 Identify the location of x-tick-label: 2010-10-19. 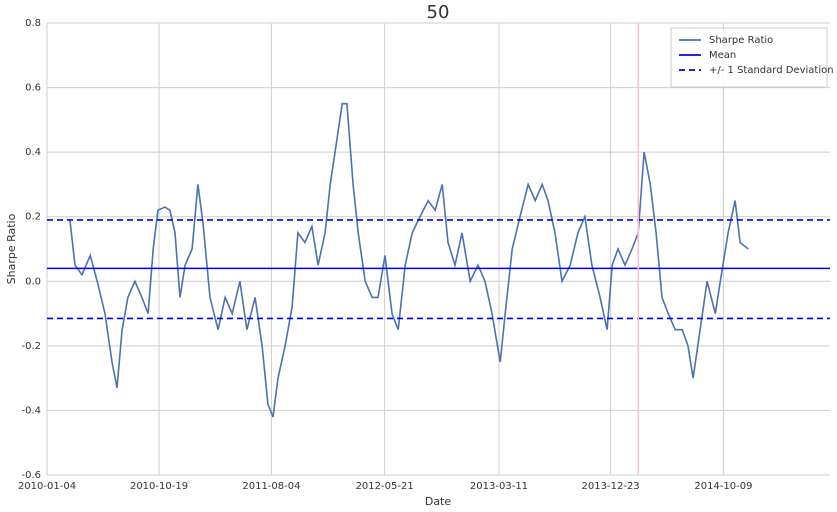
(159, 486).